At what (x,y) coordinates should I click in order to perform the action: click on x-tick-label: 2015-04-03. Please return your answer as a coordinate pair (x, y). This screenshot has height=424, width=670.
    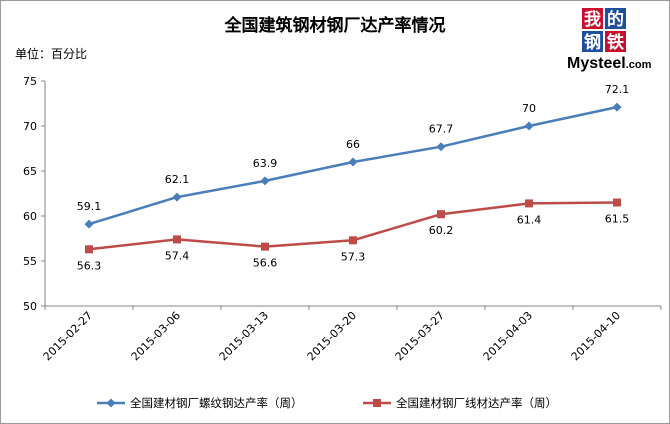
    Looking at the image, I should click on (508, 336).